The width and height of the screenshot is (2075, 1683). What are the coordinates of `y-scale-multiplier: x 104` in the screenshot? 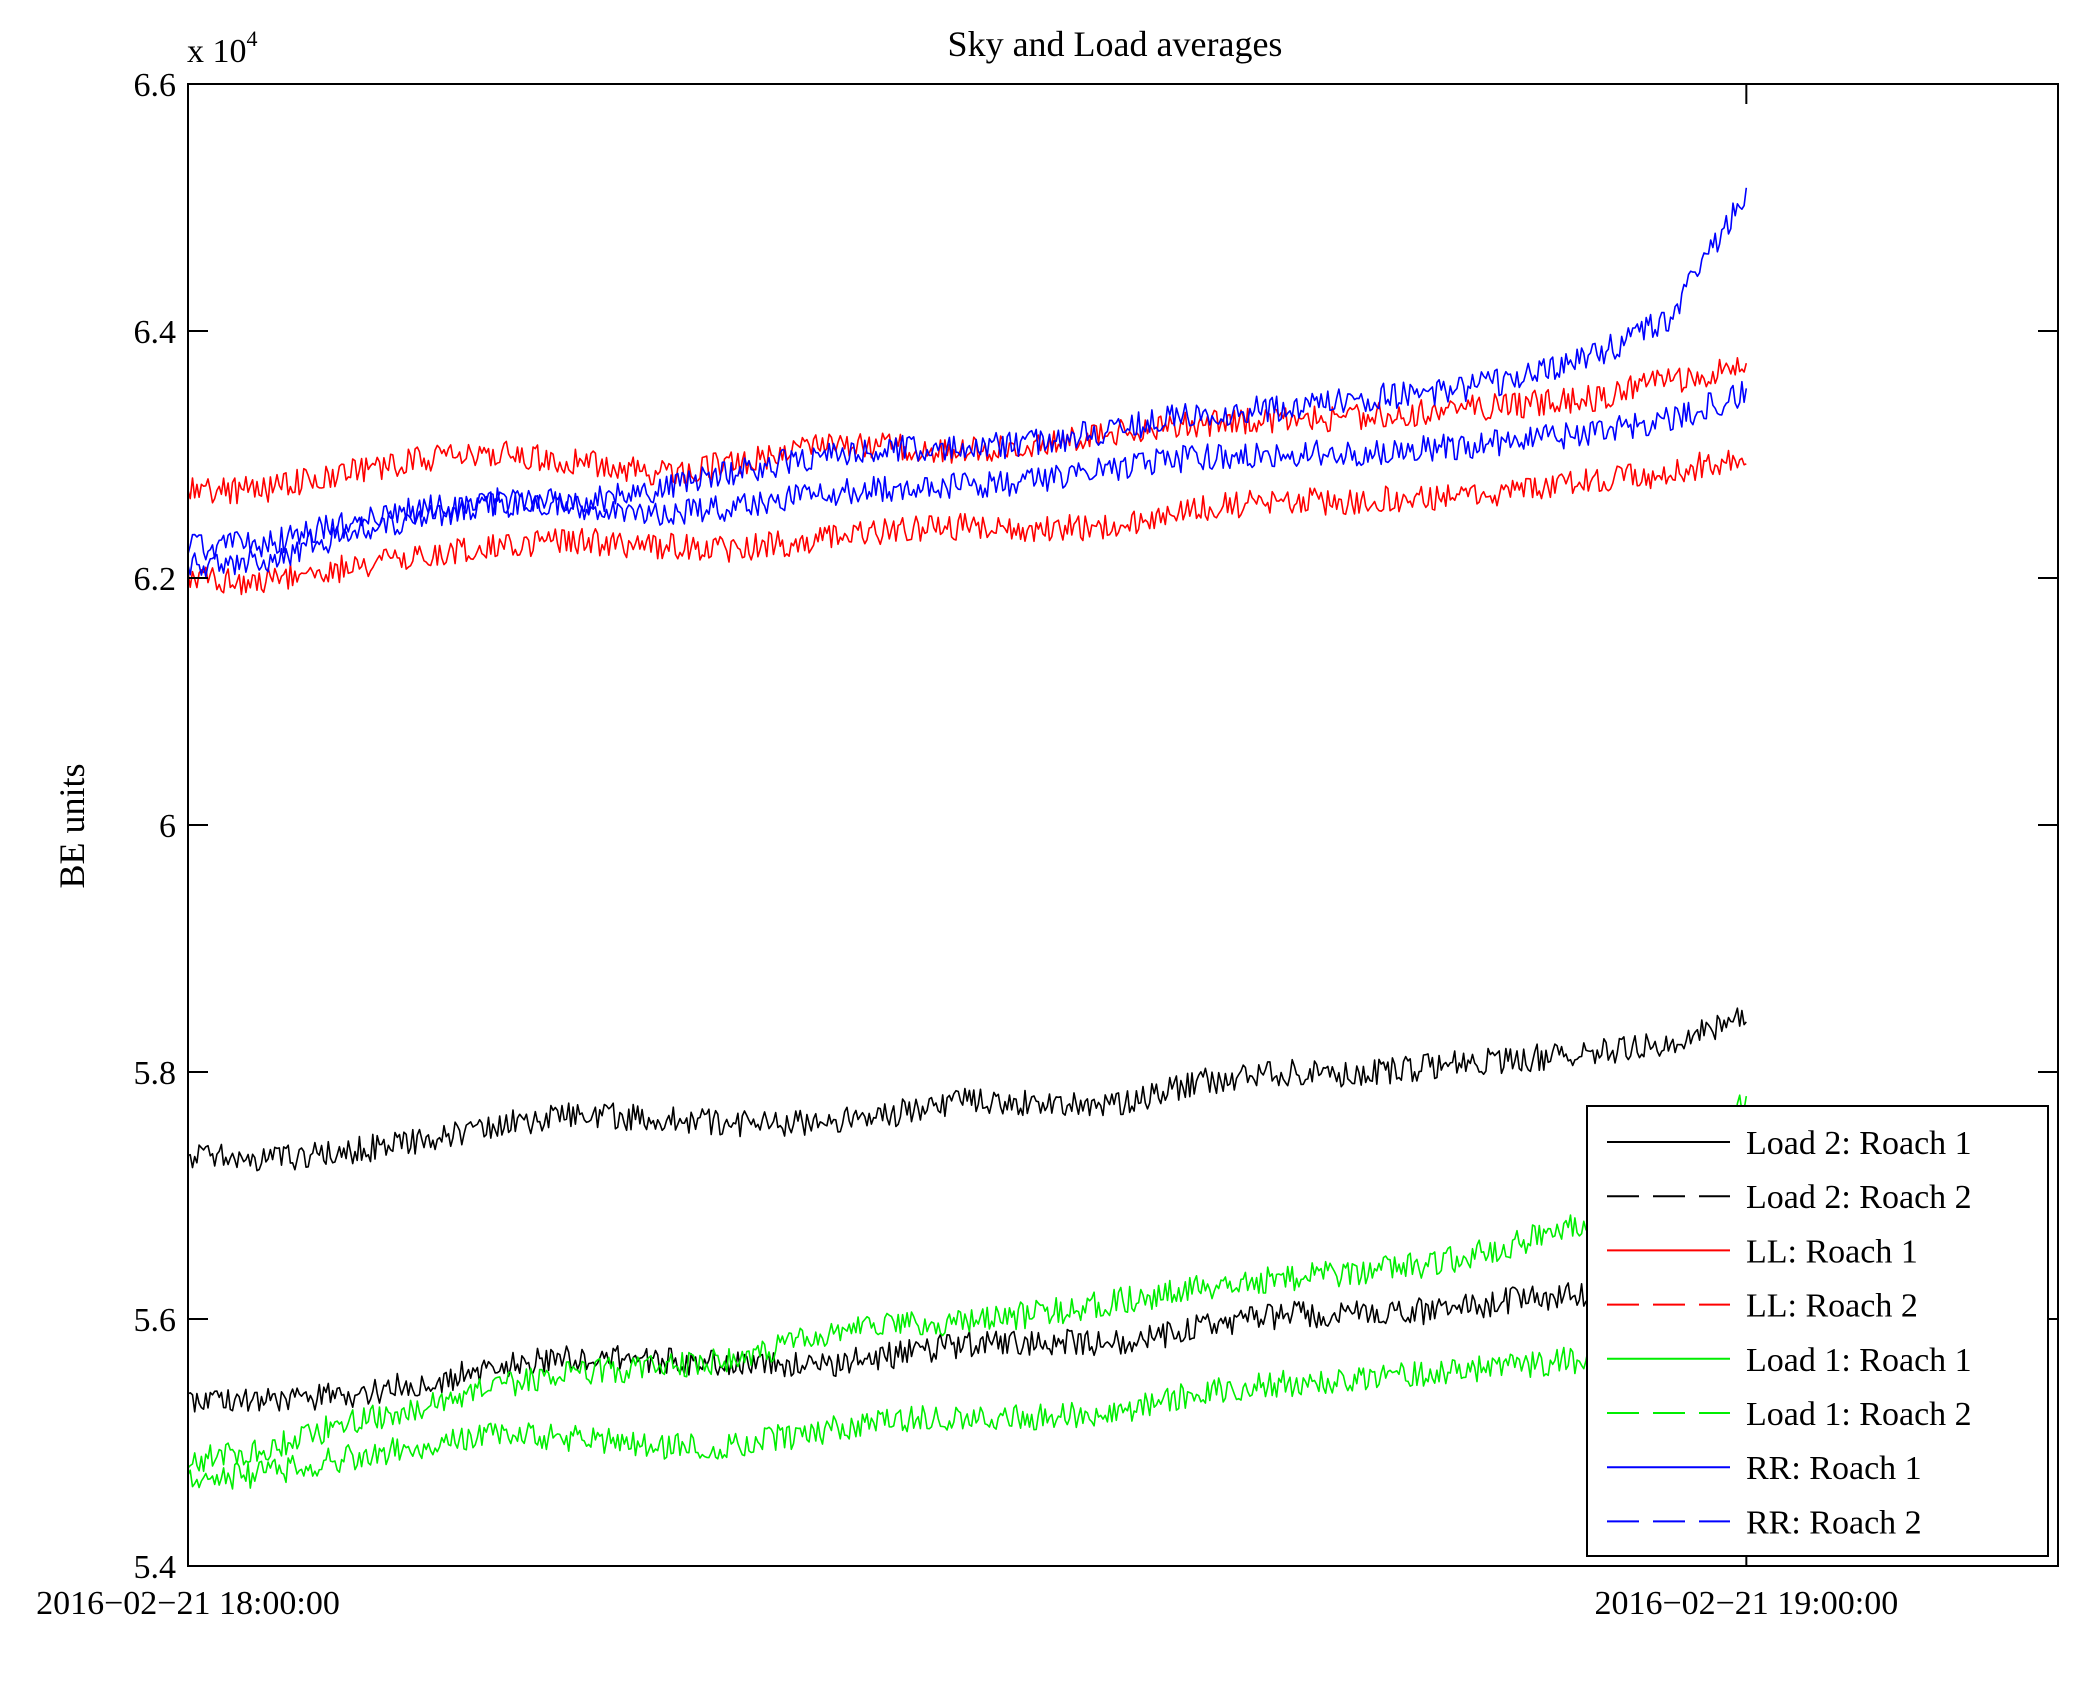 It's located at (222, 48).